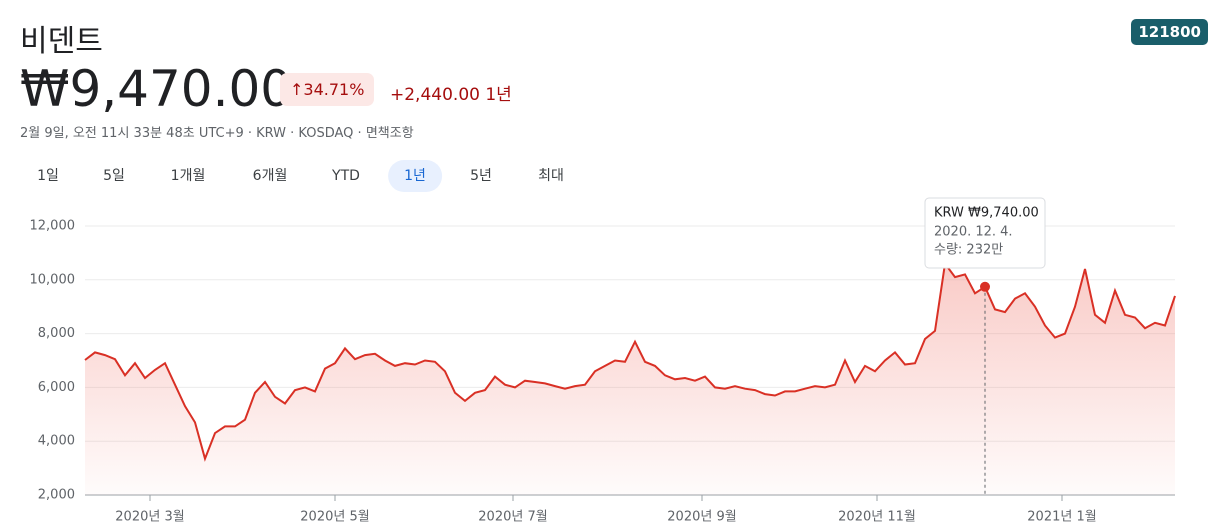 Image resolution: width=1228 pixels, height=531 pixels. What do you see at coordinates (149, 517) in the screenshot?
I see `x-tick-label: 2020년 3월` at bounding box center [149, 517].